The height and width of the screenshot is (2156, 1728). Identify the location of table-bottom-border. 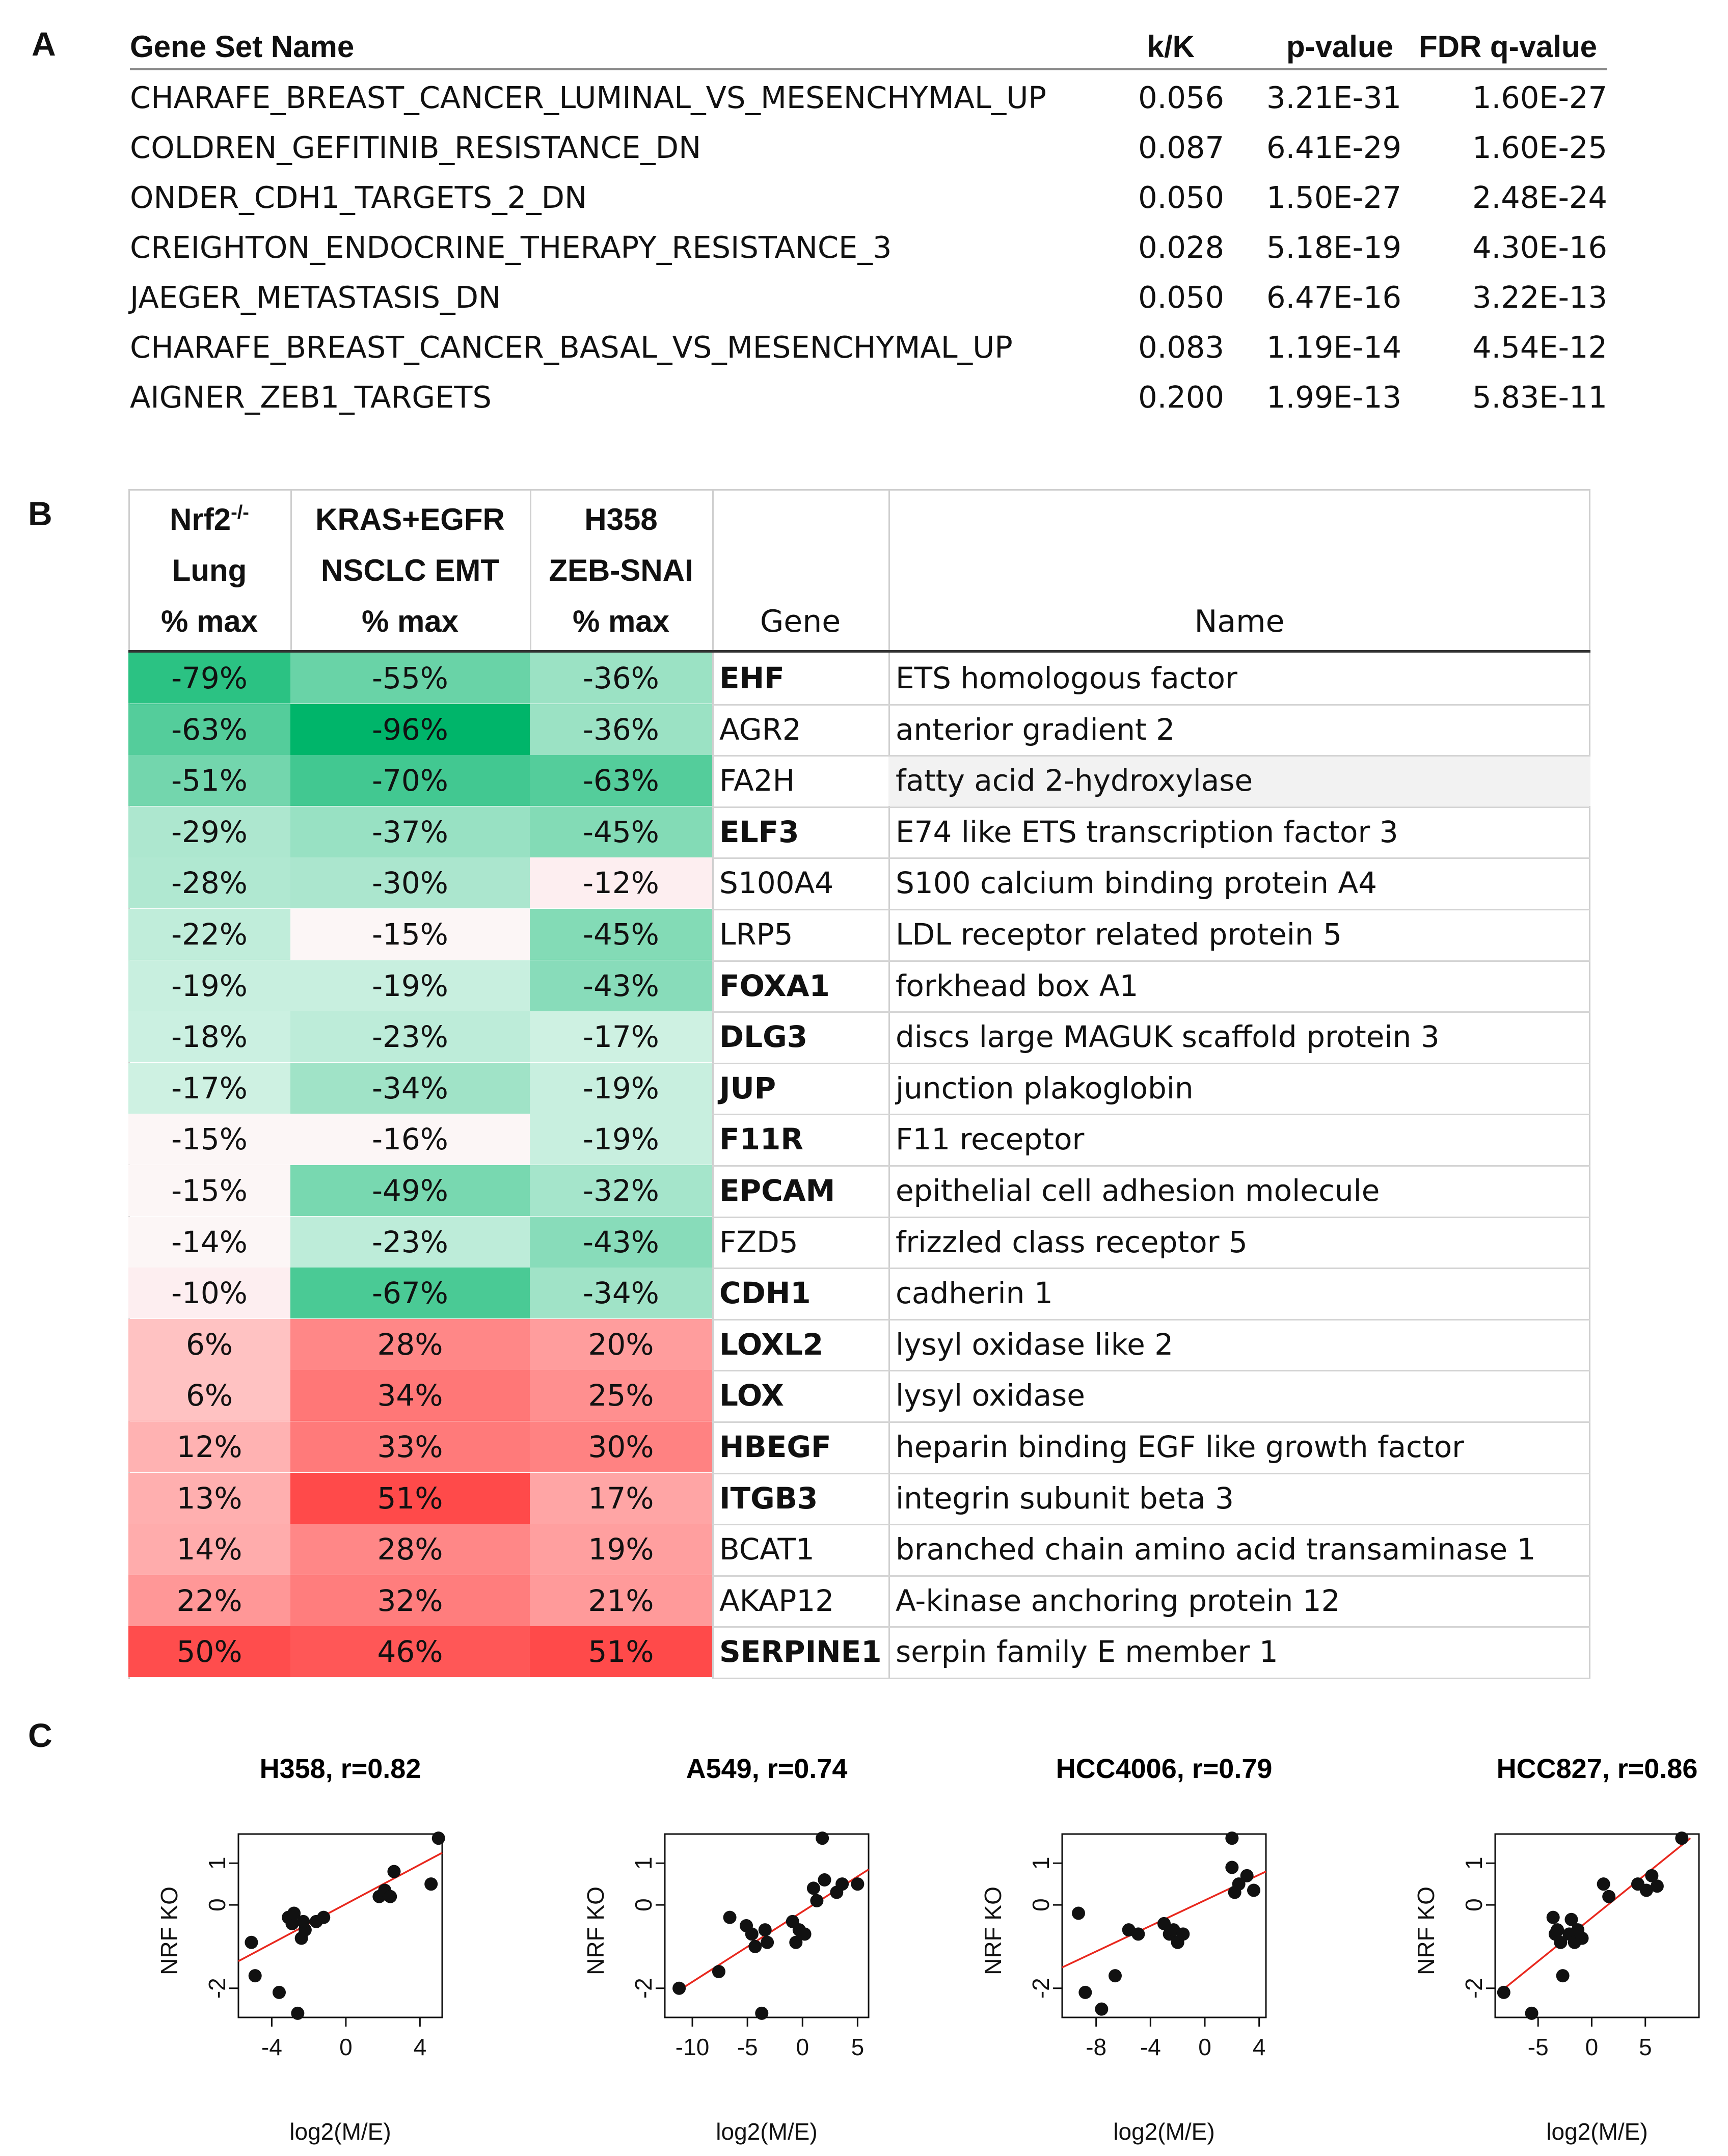
(1151, 1678).